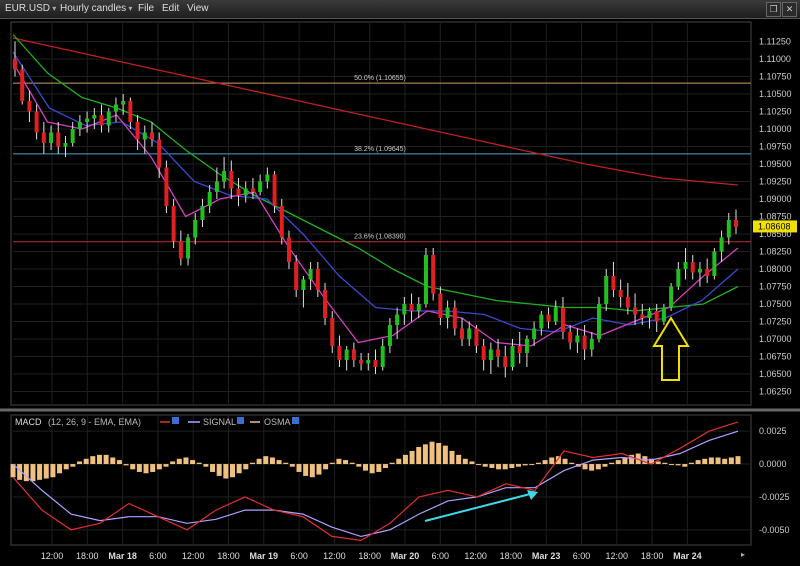 The width and height of the screenshot is (800, 566). I want to click on symbol-dropdown: EUR.USD, so click(30, 8).